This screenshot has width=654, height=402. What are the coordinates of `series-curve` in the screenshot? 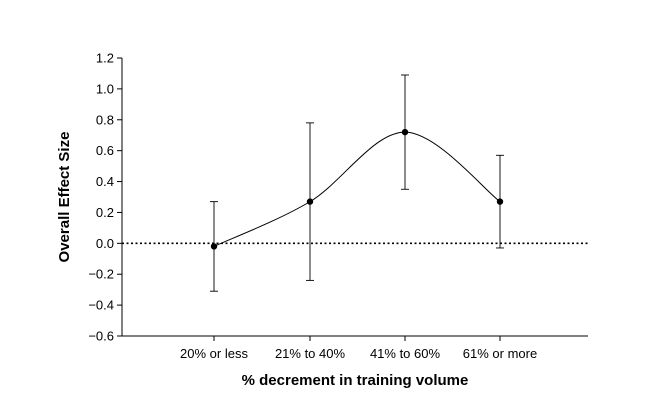 It's located at (357, 189).